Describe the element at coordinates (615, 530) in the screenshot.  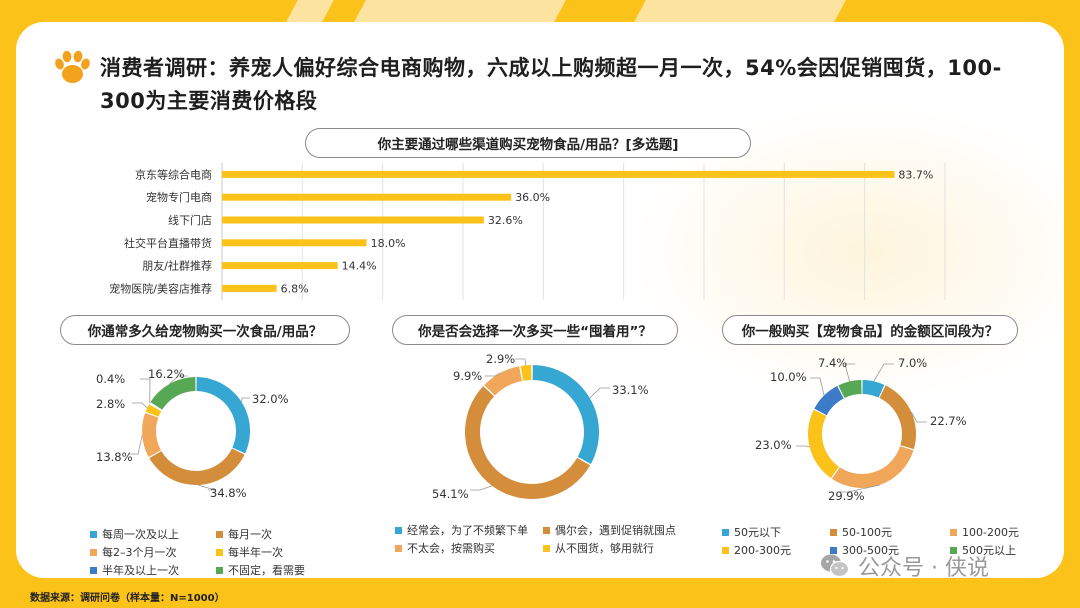
I see `legend-label: 偶尔会，遇到促销就囤点` at that location.